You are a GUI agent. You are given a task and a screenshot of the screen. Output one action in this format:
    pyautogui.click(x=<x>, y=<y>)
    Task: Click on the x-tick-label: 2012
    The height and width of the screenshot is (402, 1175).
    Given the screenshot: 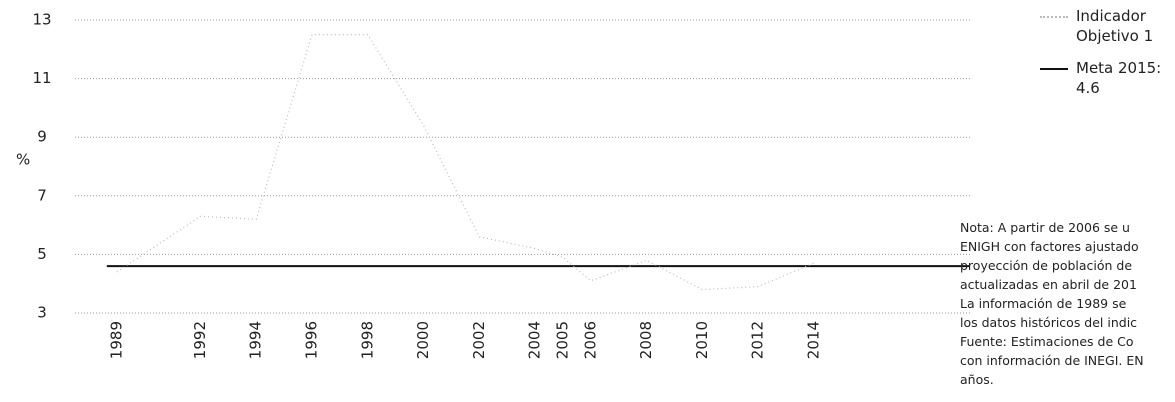 What is the action you would take?
    pyautogui.click(x=758, y=340)
    